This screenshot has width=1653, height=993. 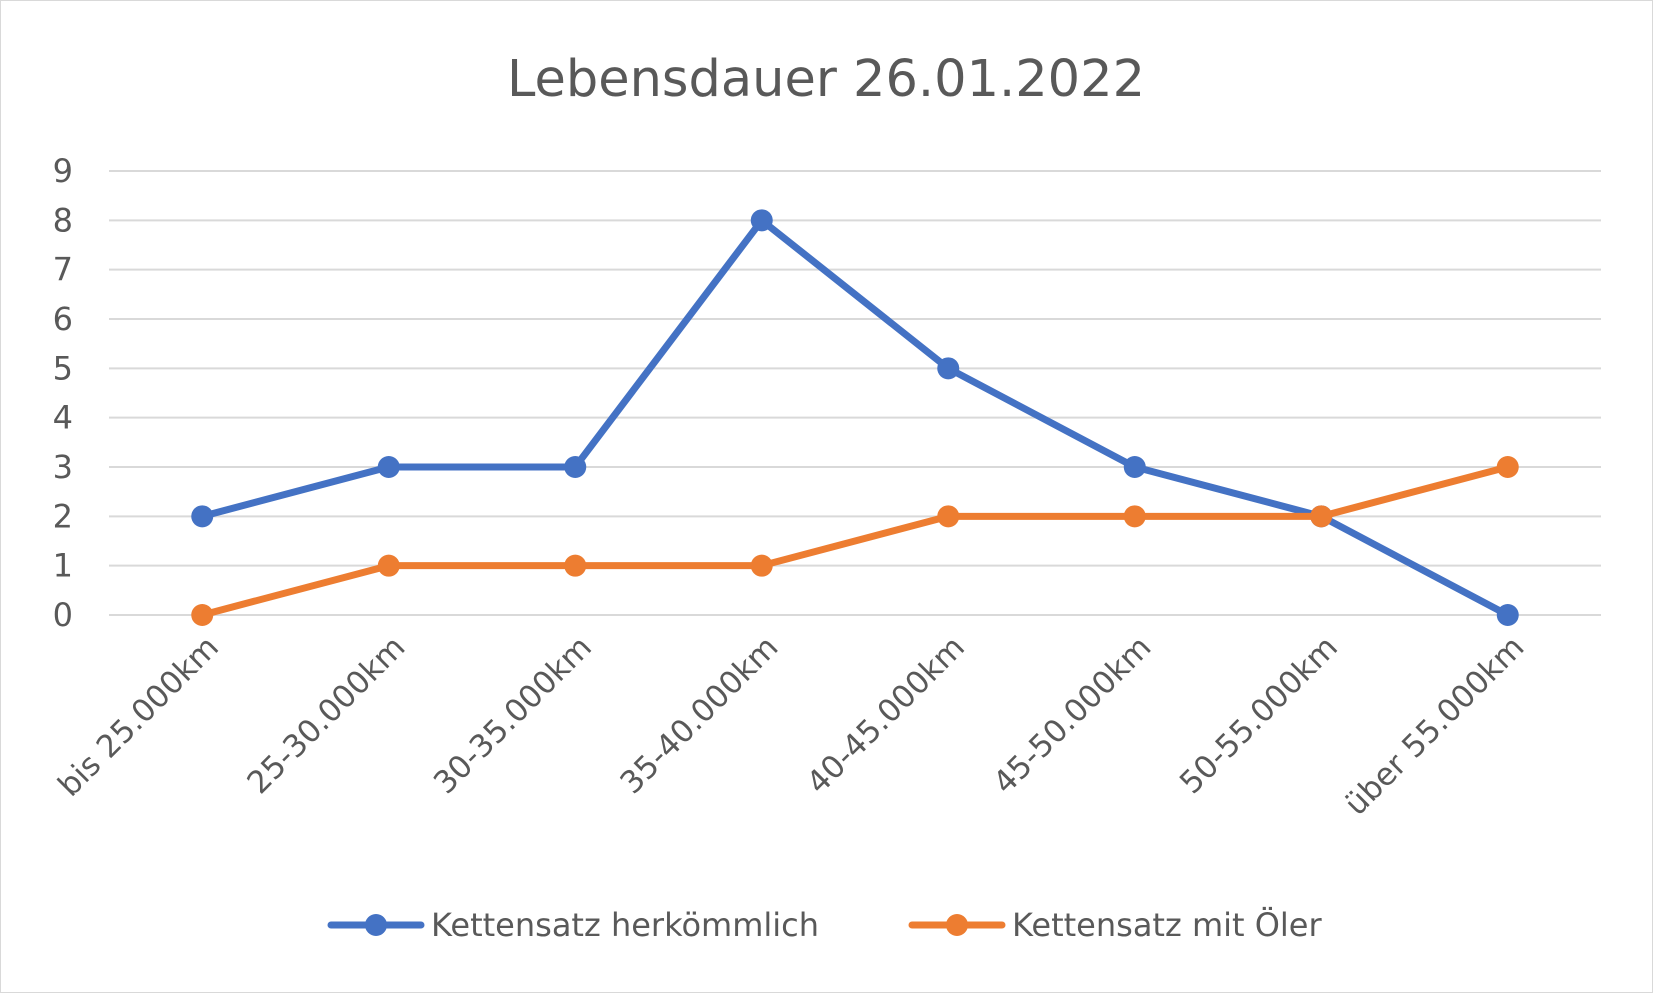 I want to click on data-point-kettensatz-mit-oeler-25-30-000km, so click(x=388, y=565).